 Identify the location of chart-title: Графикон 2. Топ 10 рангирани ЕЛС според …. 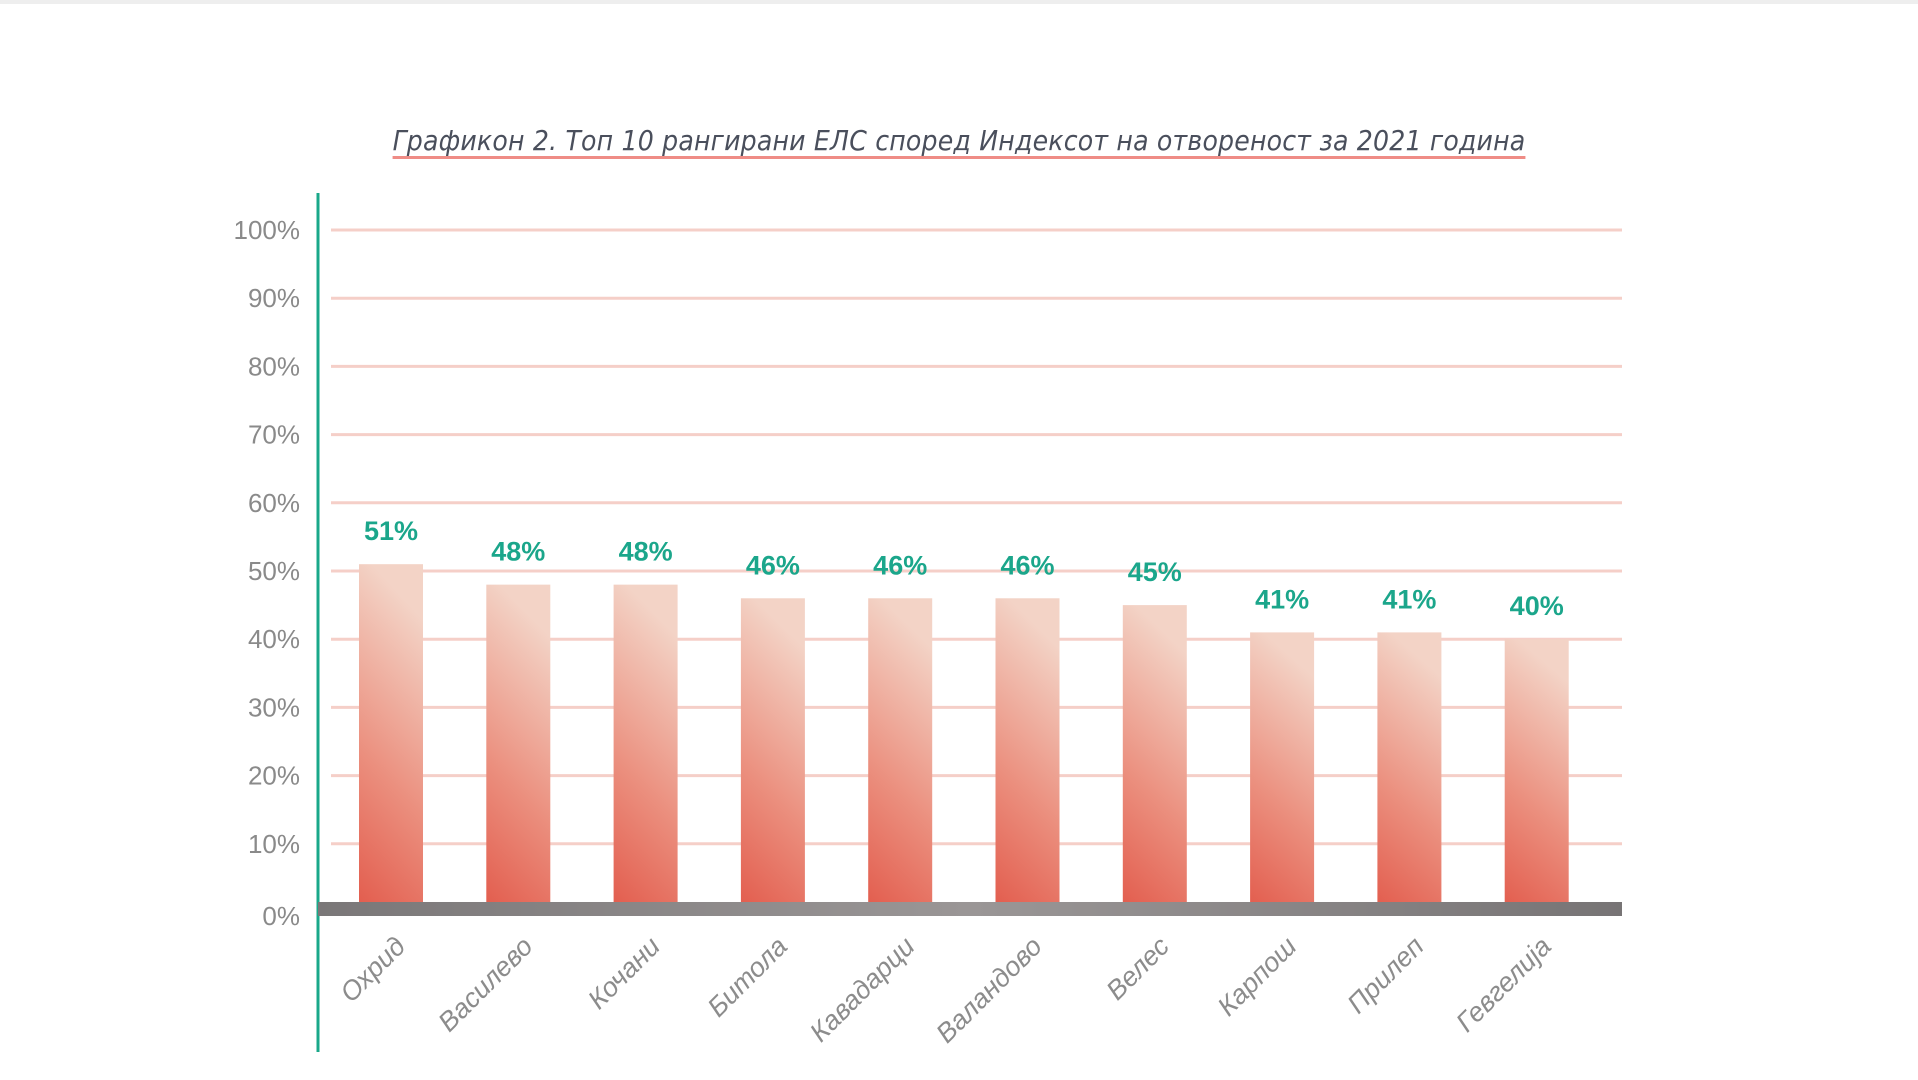
(959, 140).